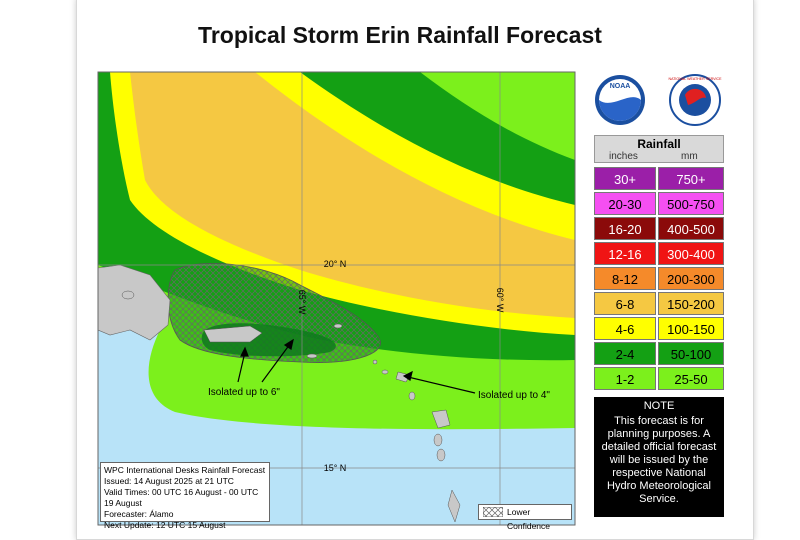 The width and height of the screenshot is (800, 540). Describe the element at coordinates (659, 406) in the screenshot. I see `note-title: NOTE` at that location.